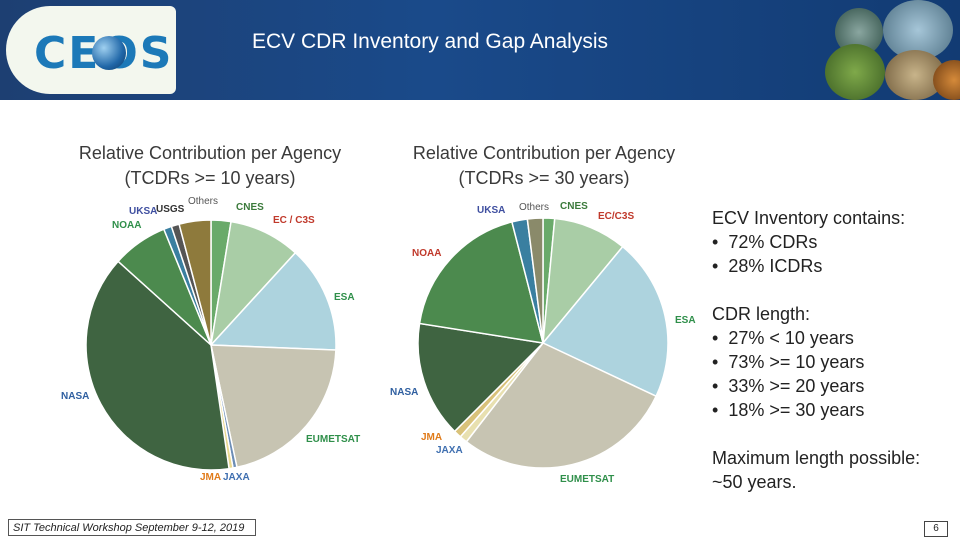  What do you see at coordinates (210, 153) in the screenshot?
I see `chart1-title-line1: Relative Contribution per Agency` at bounding box center [210, 153].